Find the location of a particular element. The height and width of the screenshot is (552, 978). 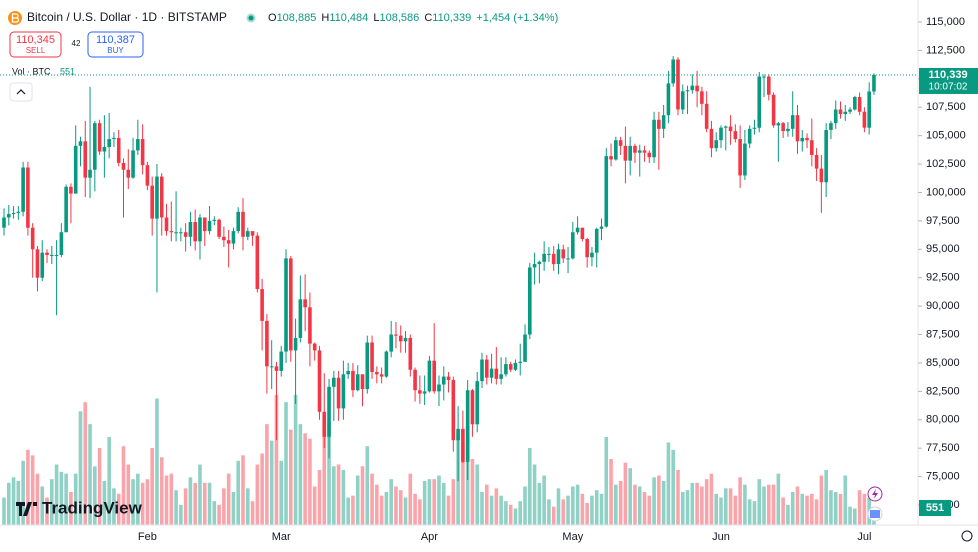

sell-price: 110,345 is located at coordinates (35, 40).